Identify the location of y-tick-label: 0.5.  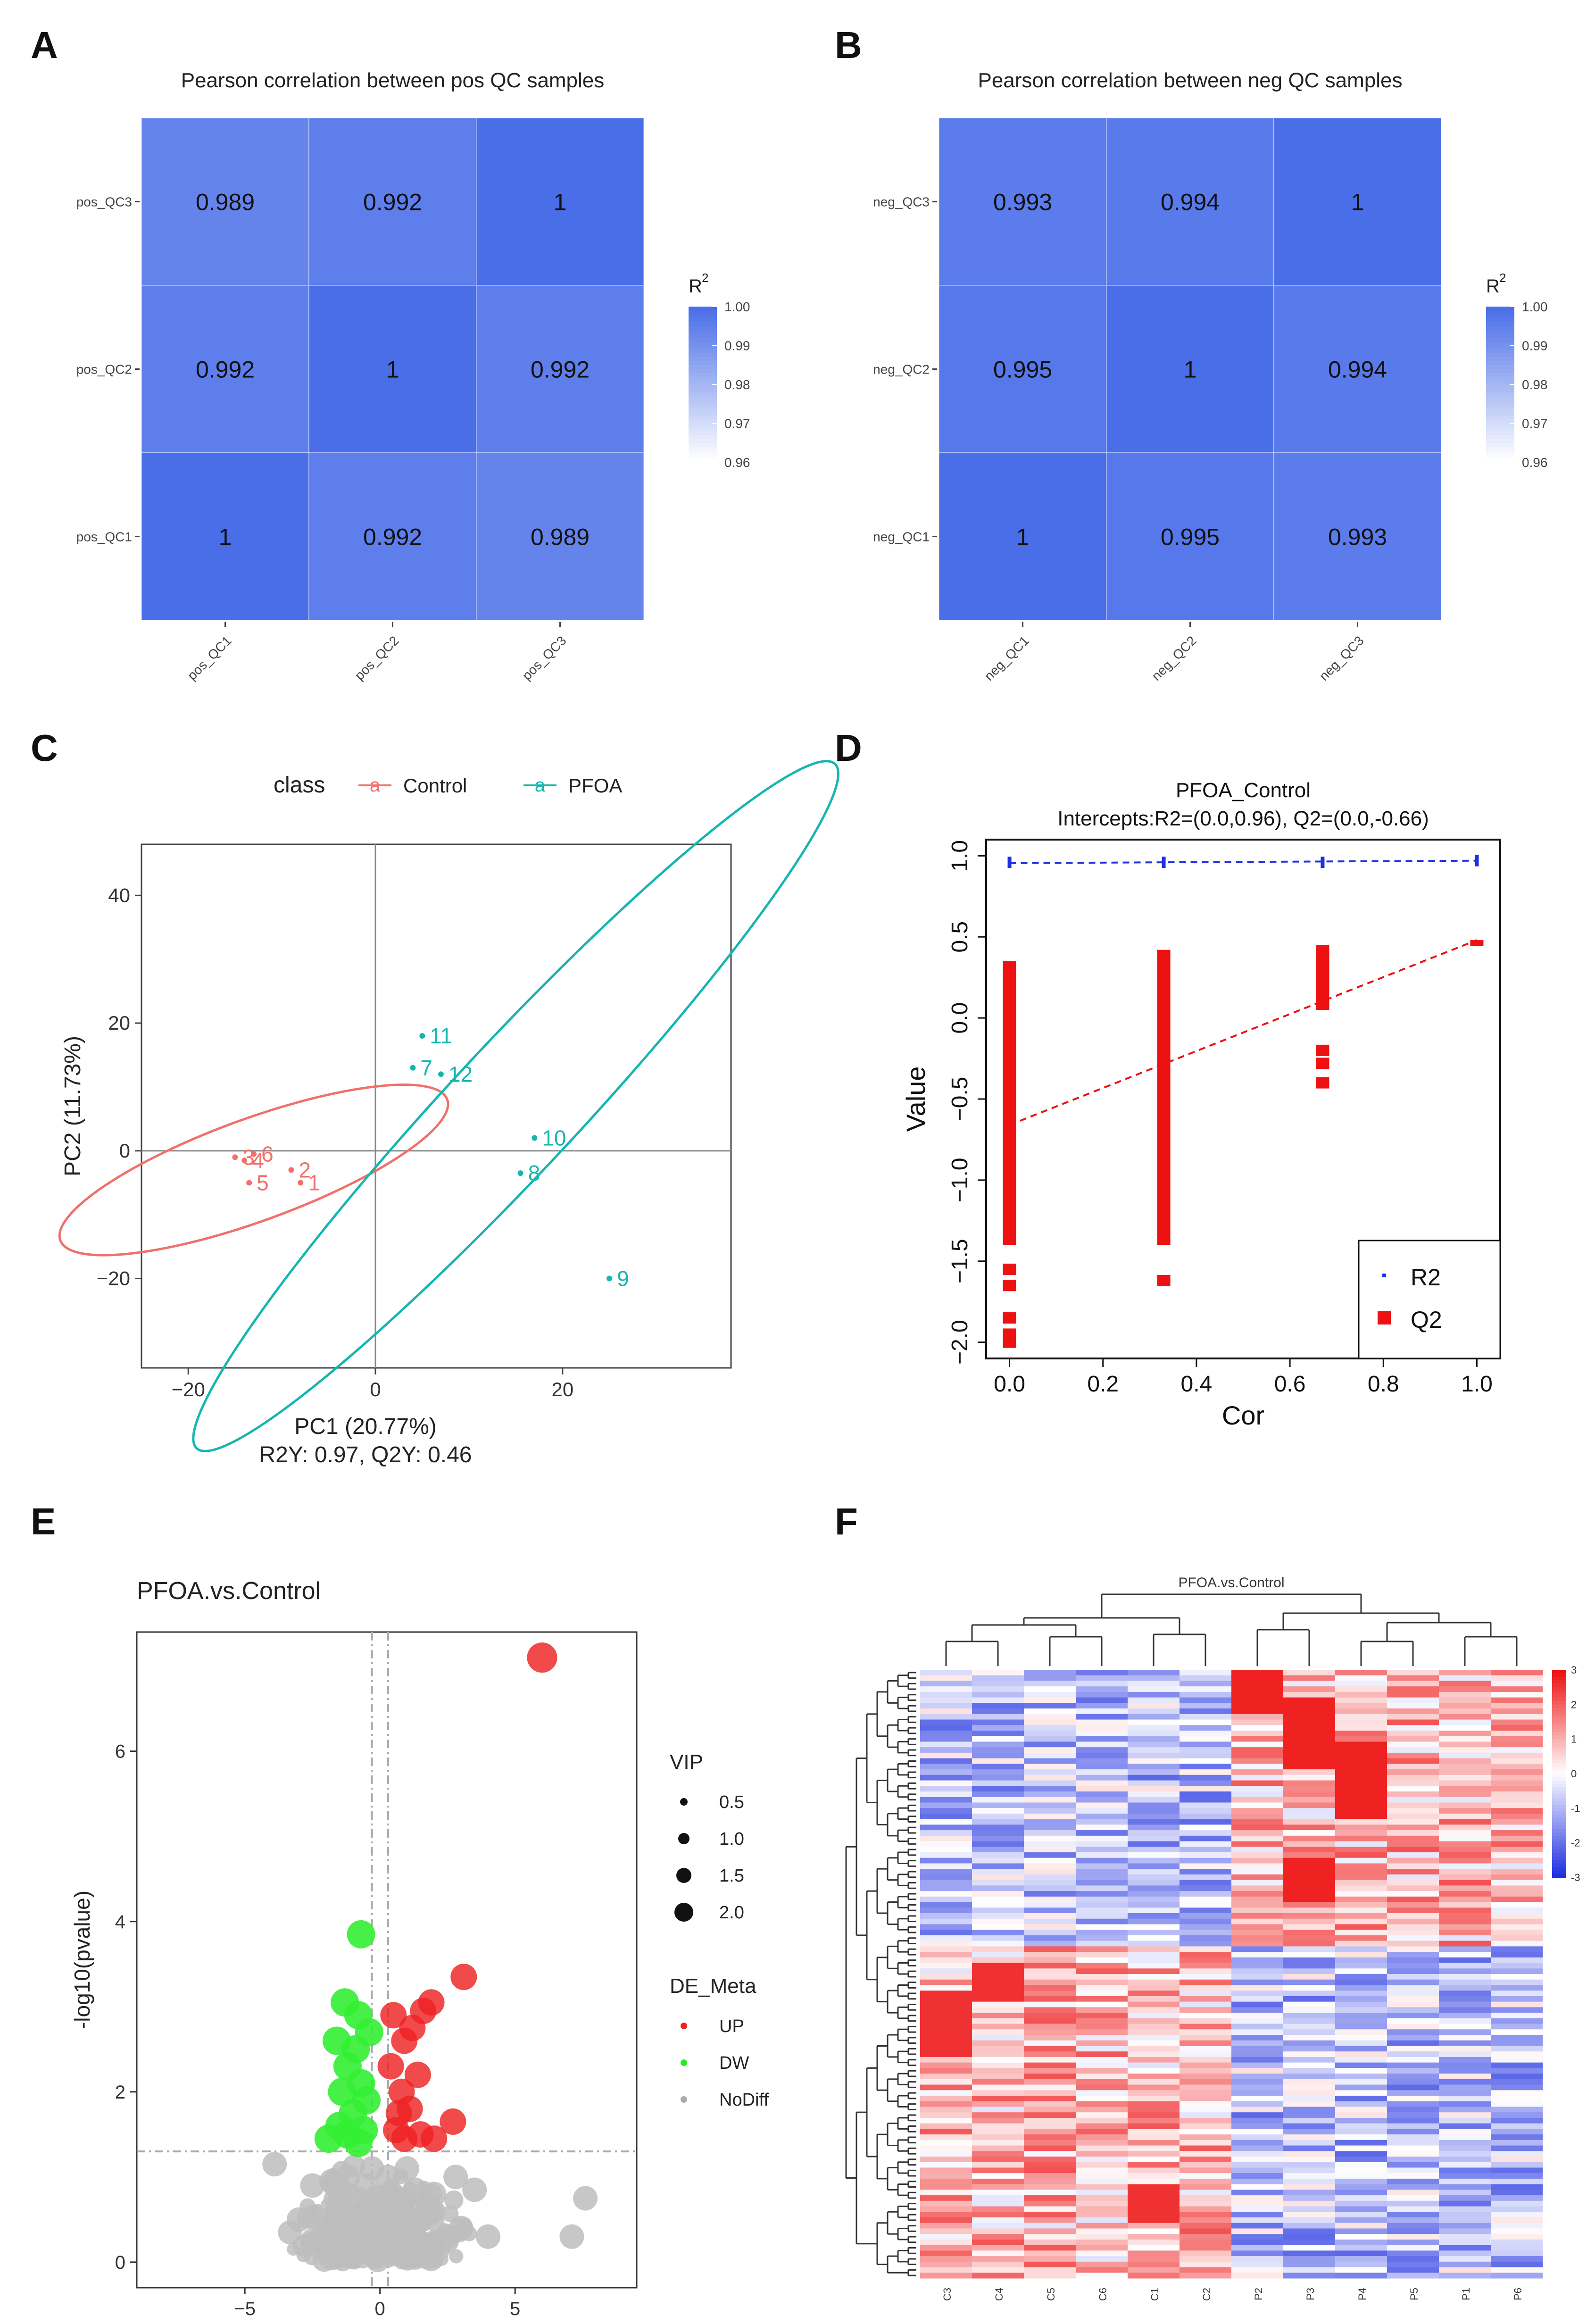
(959, 937).